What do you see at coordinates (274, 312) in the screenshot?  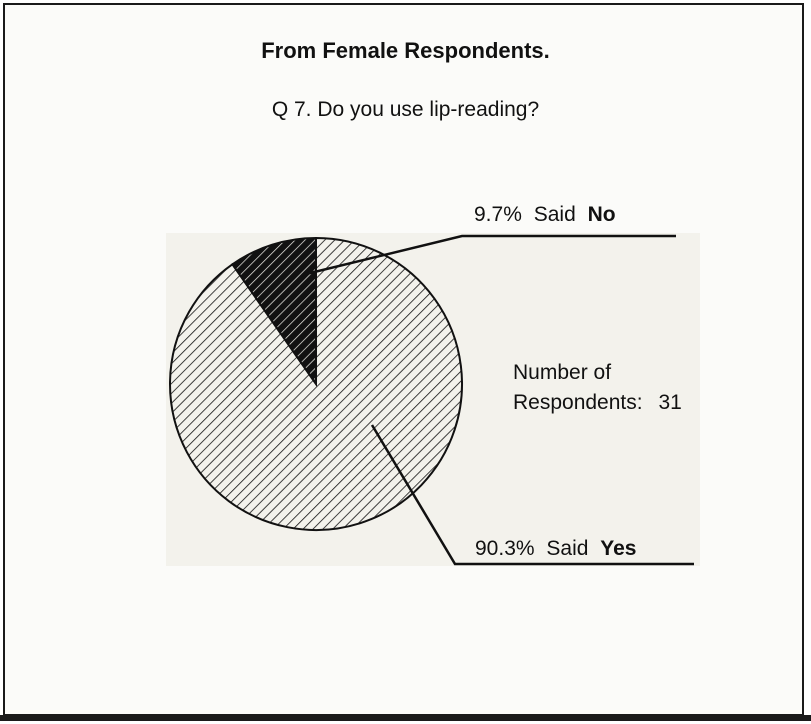 I see `pie-slice-no` at bounding box center [274, 312].